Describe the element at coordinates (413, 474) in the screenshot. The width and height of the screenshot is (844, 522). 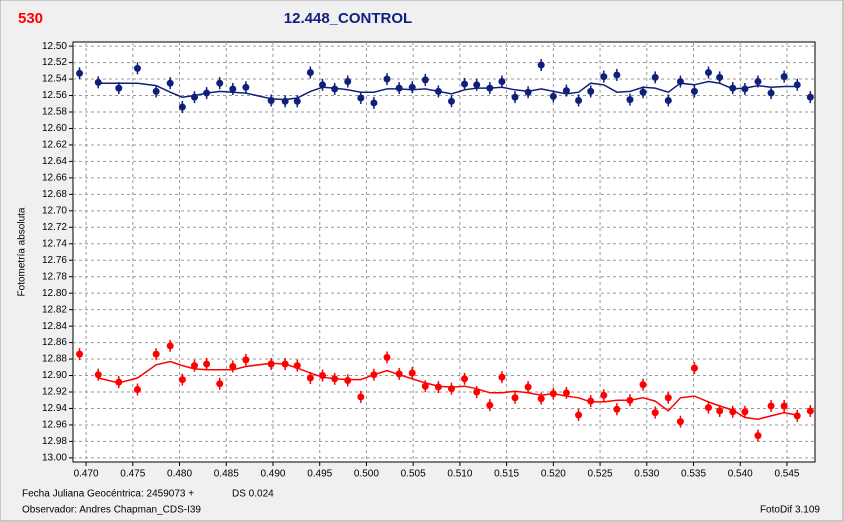
I see `x-tick-label: 0.505` at that location.